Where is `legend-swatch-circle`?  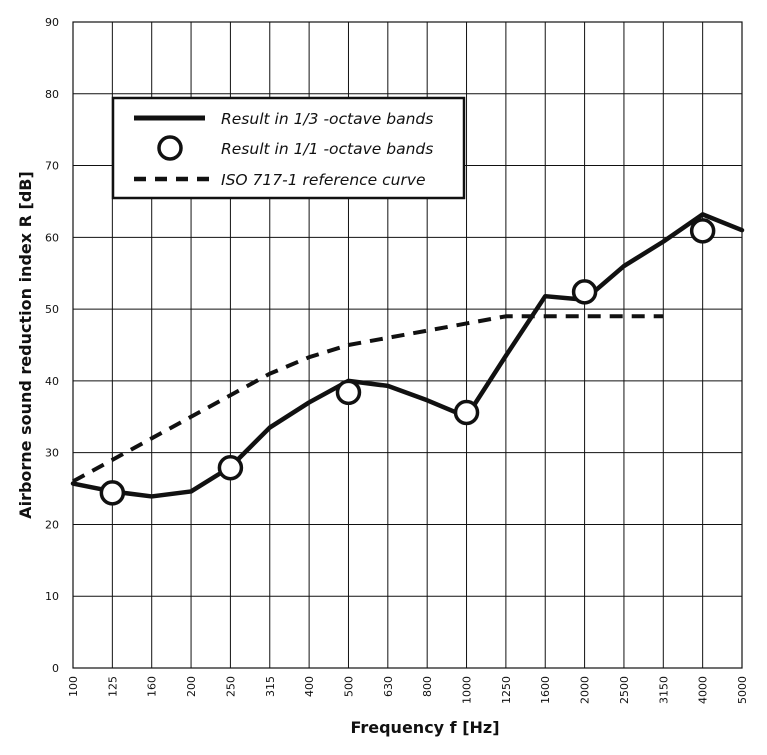 legend-swatch-circle is located at coordinates (170, 148).